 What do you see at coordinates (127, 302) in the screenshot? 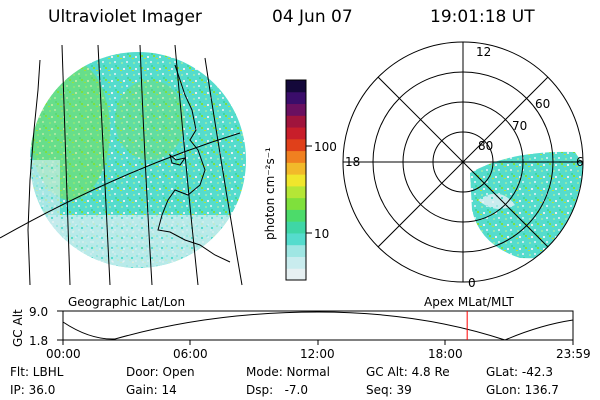
I see `geographic-label: Geographic Lat/Lon` at bounding box center [127, 302].